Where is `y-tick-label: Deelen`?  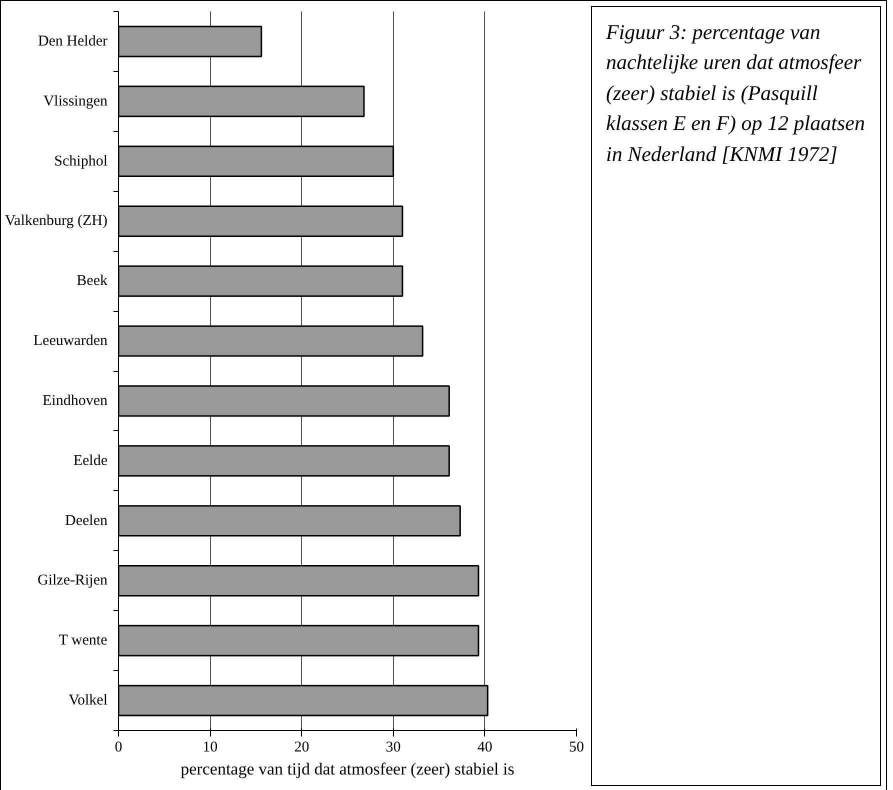 y-tick-label: Deelen is located at coordinates (86, 520).